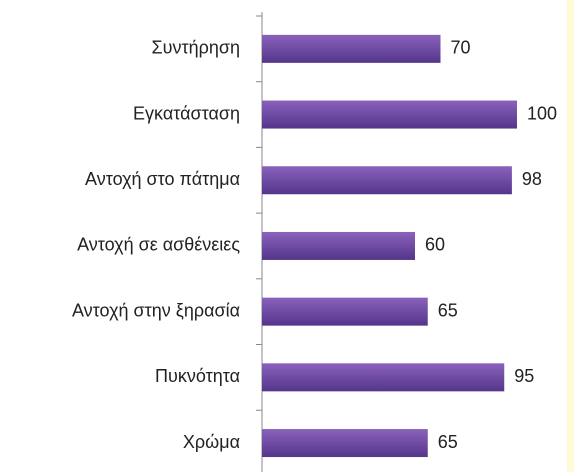  I want to click on category-label: Χρώμα, so click(211, 442).